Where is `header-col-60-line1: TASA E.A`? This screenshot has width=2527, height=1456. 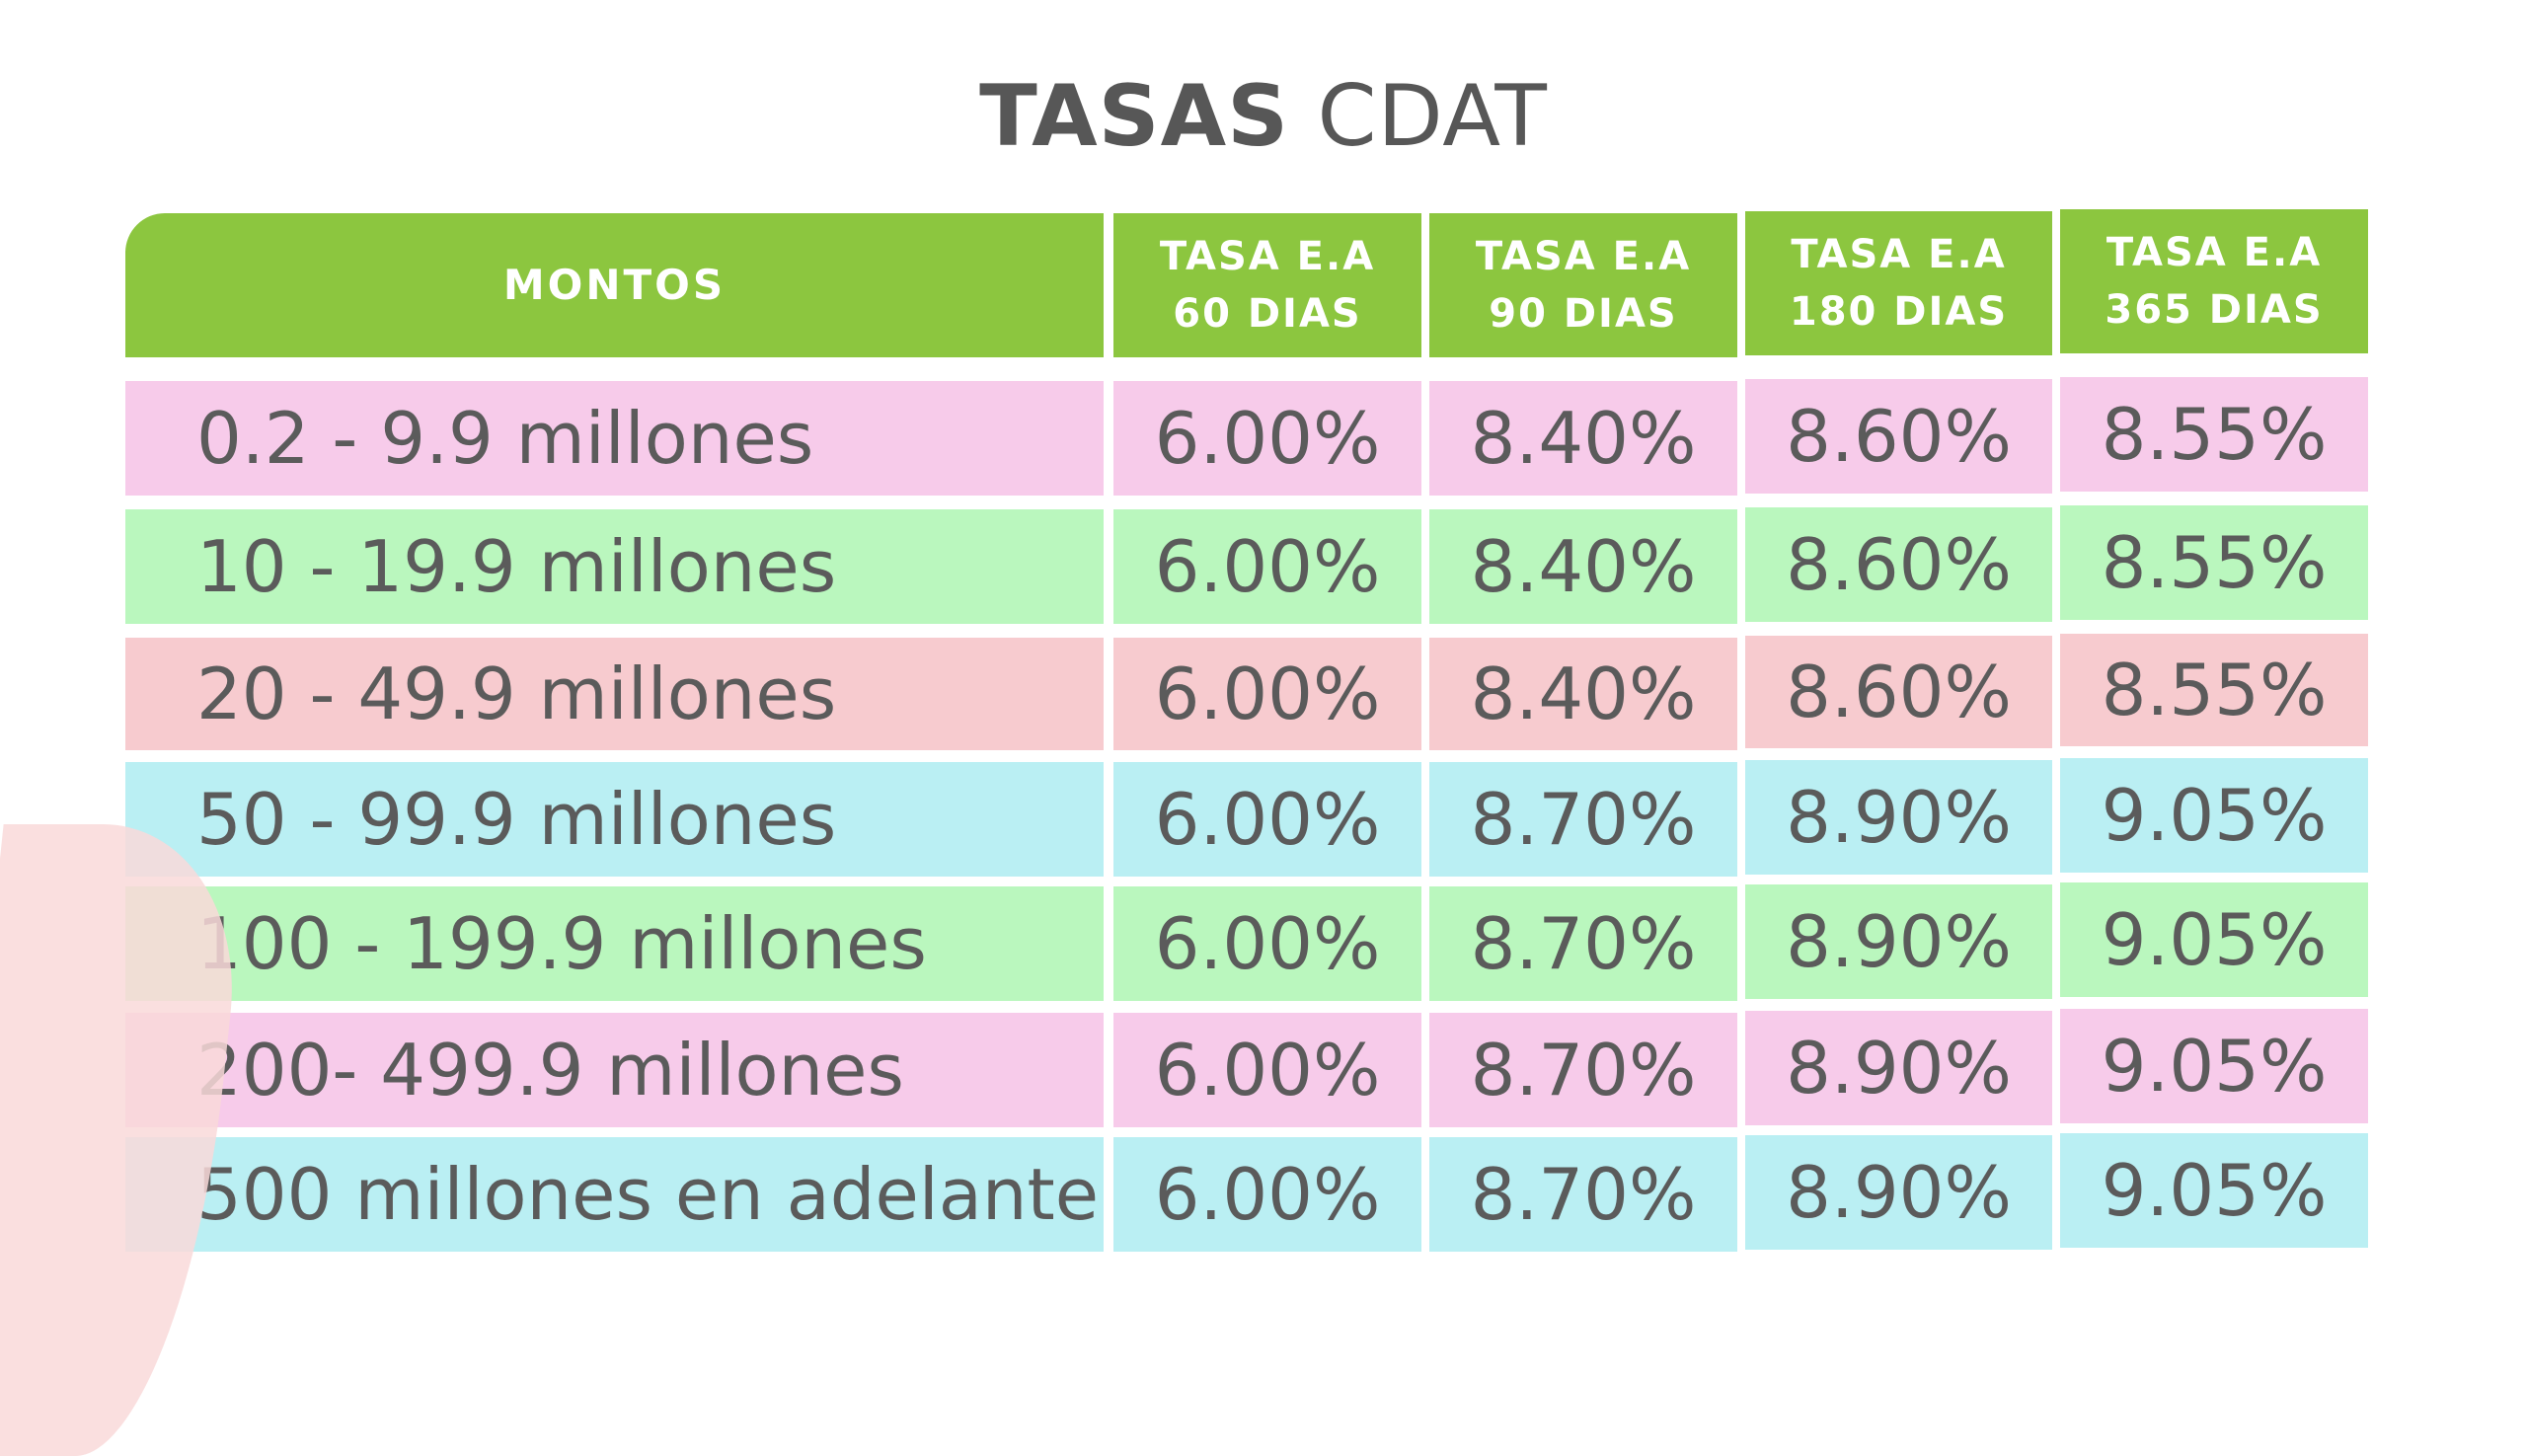
header-col-60-line1: TASA E.A is located at coordinates (1267, 256).